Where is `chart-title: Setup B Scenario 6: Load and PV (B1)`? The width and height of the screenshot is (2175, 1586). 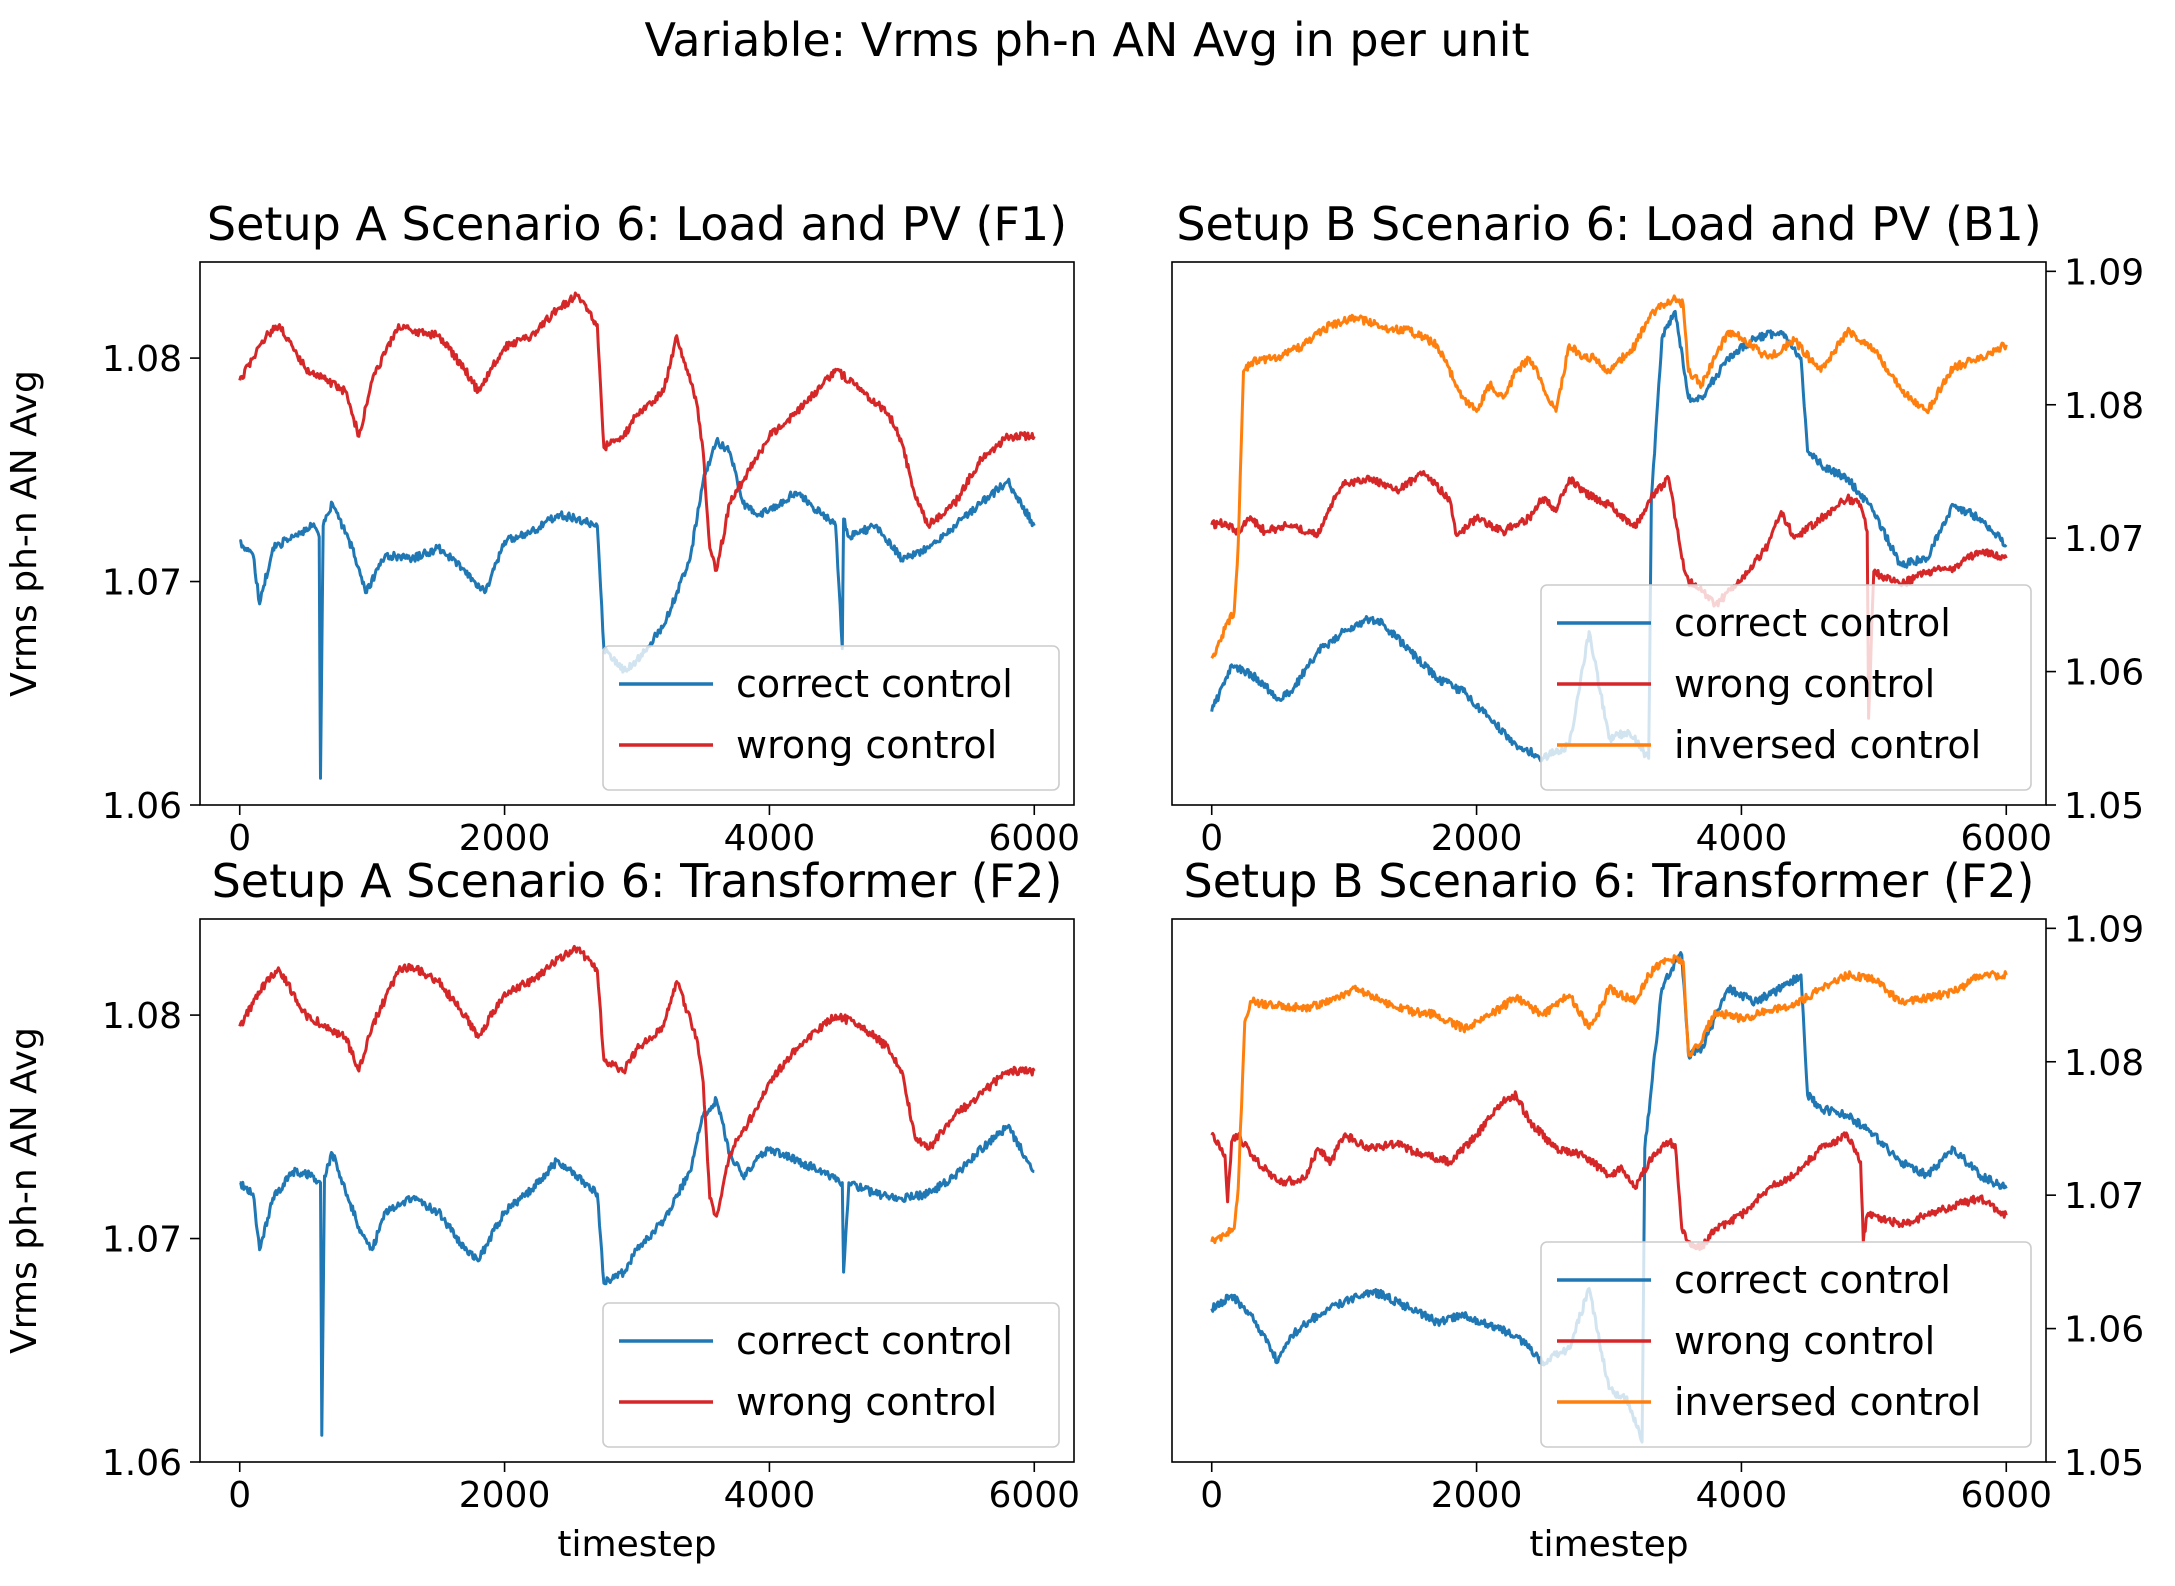 chart-title: Setup B Scenario 6: Load and PV (B1) is located at coordinates (1608, 224).